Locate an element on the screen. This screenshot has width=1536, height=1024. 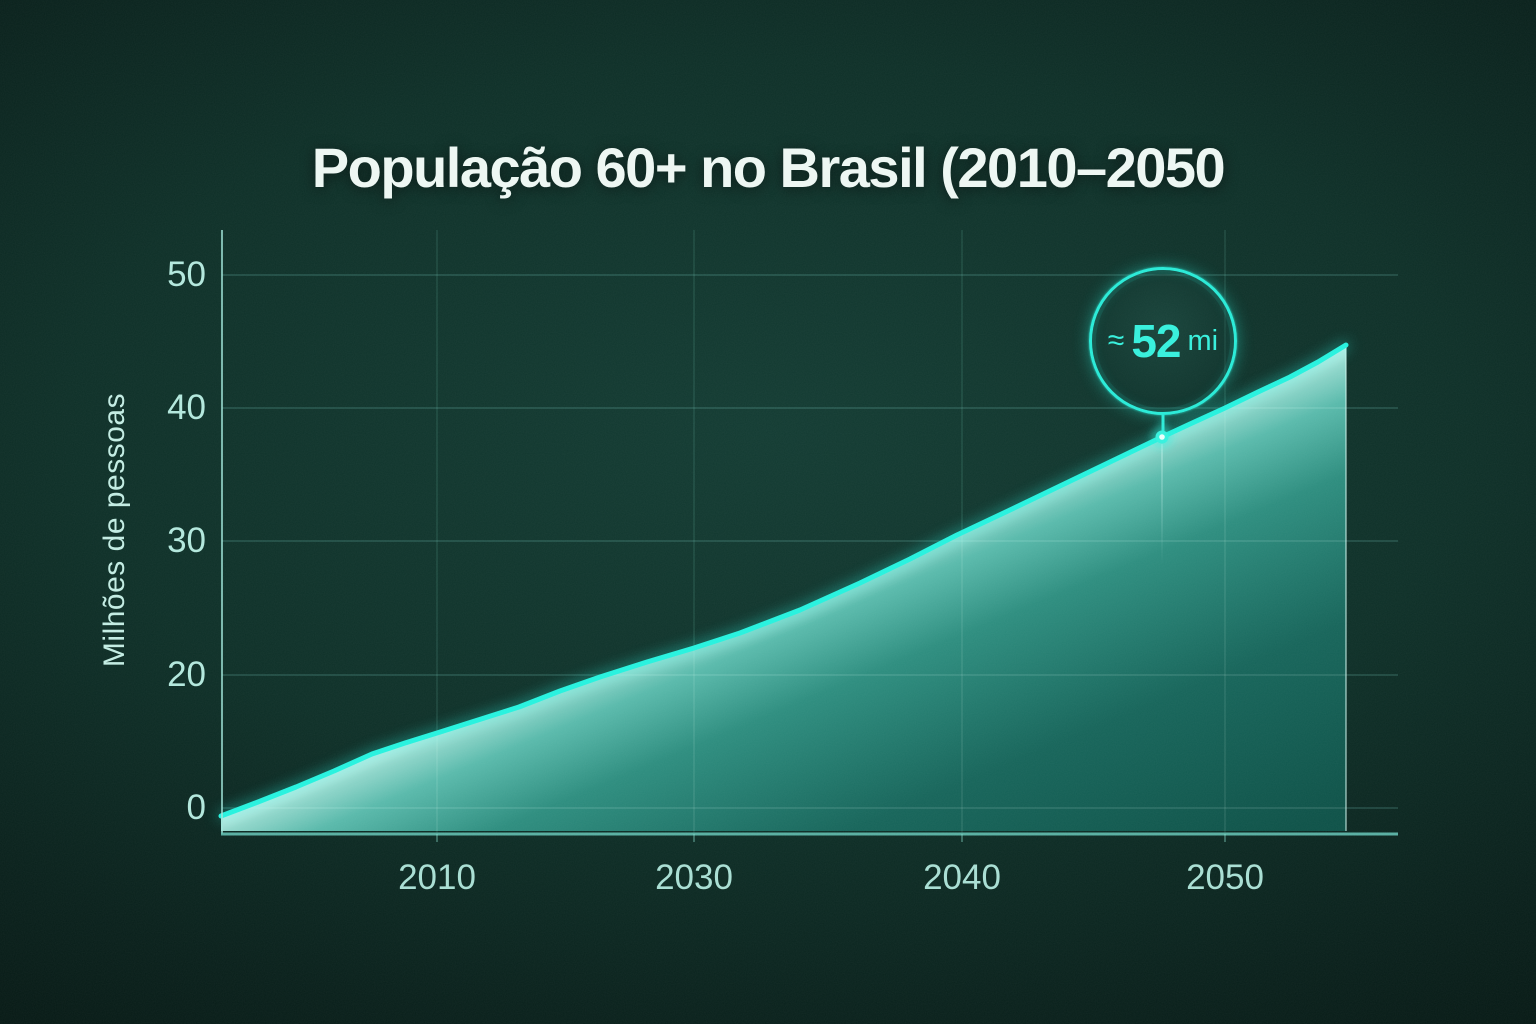
y-tick-label: 50 is located at coordinates (186, 274).